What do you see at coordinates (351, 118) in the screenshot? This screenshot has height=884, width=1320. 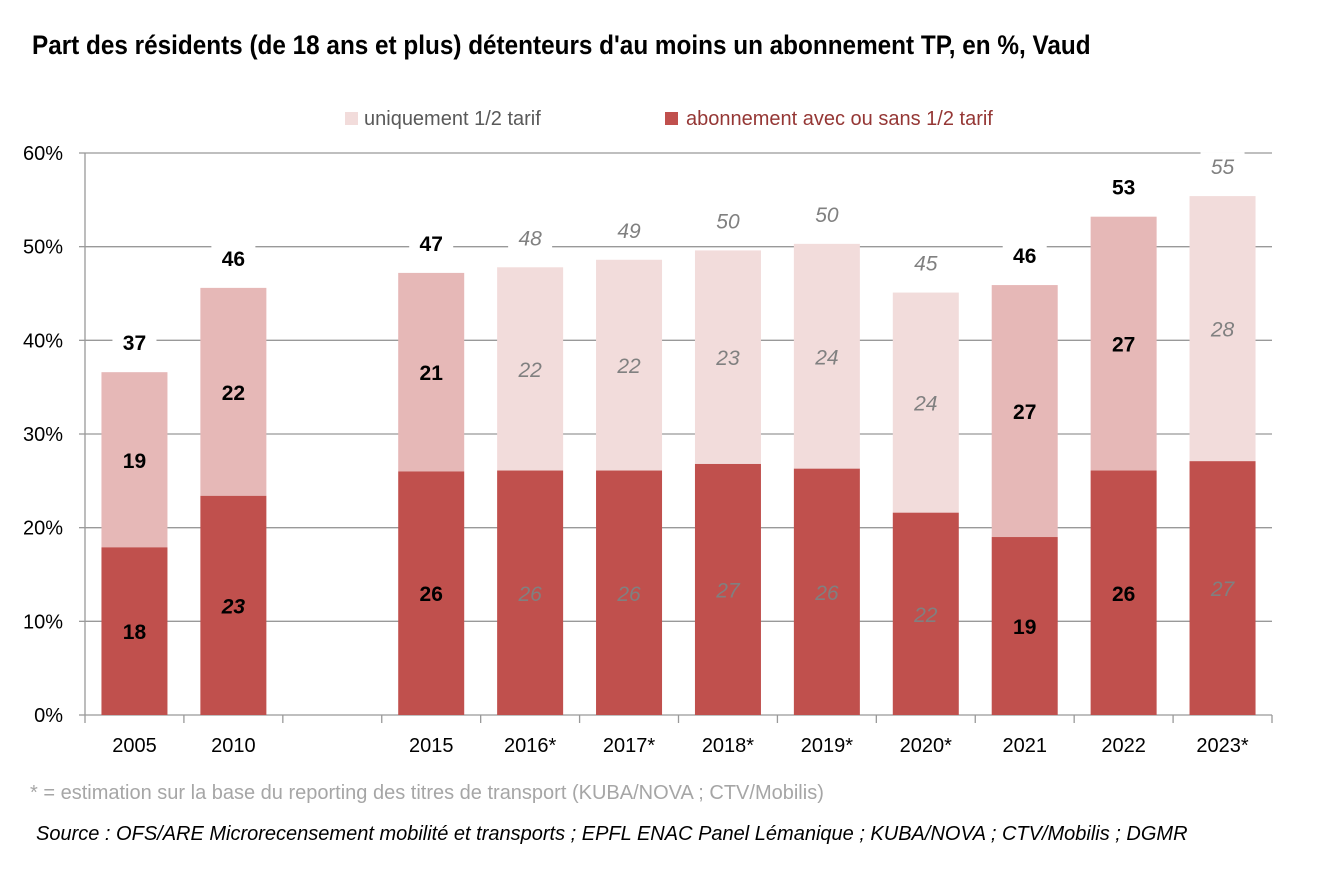 I see `legend-swatch-half-fare` at bounding box center [351, 118].